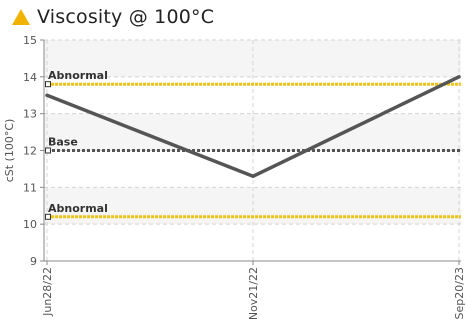 The height and width of the screenshot is (328, 466). What do you see at coordinates (459, 293) in the screenshot?
I see `x-tick-label: Sep20/23` at bounding box center [459, 293].